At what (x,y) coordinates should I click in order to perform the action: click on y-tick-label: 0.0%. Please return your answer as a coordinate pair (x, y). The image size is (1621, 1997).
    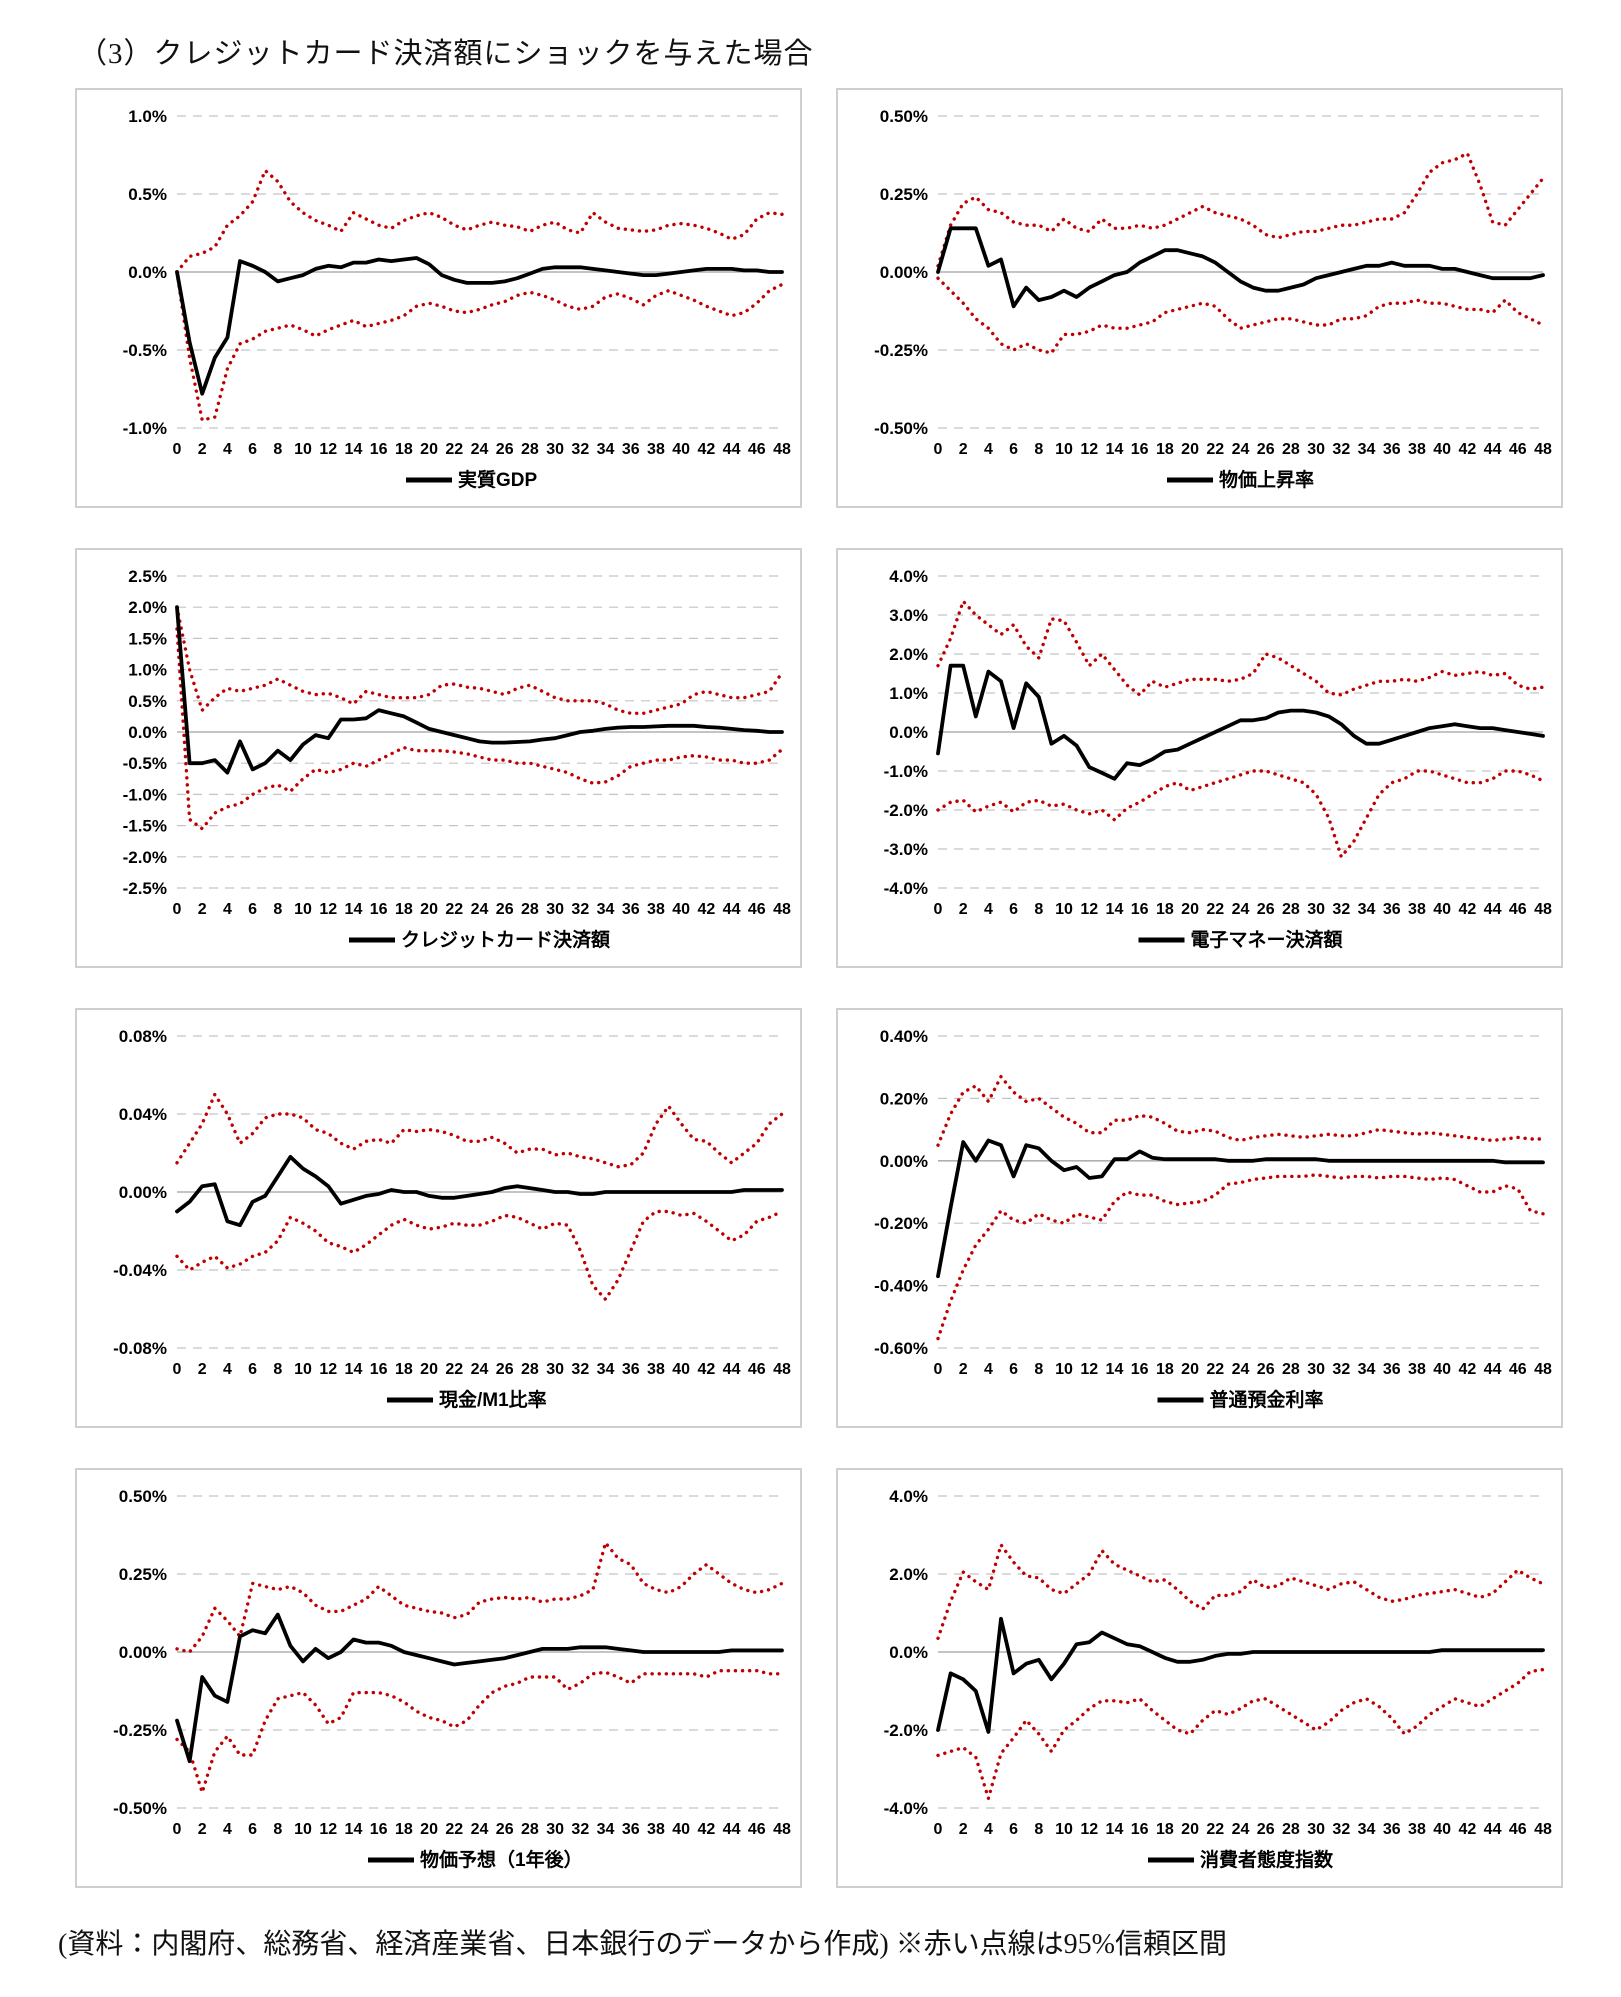
    Looking at the image, I should click on (908, 1652).